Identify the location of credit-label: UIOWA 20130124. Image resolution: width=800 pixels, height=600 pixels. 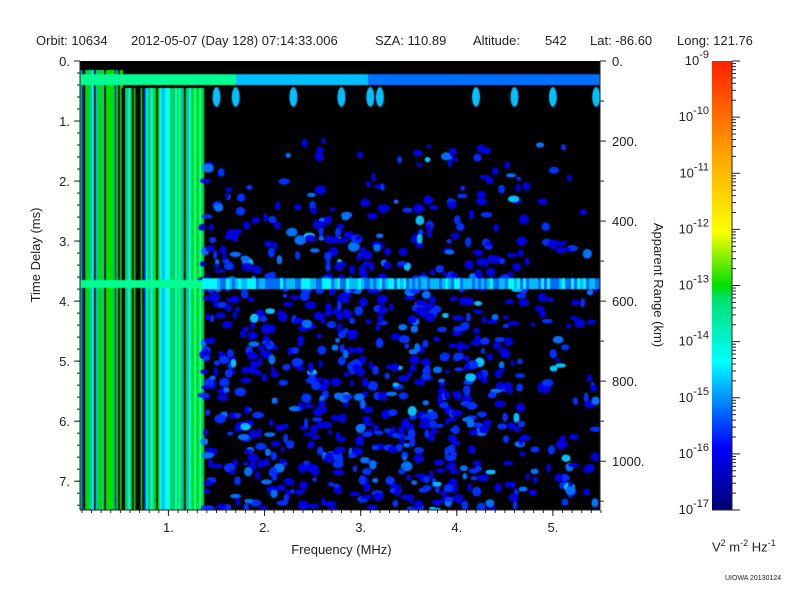
(753, 578).